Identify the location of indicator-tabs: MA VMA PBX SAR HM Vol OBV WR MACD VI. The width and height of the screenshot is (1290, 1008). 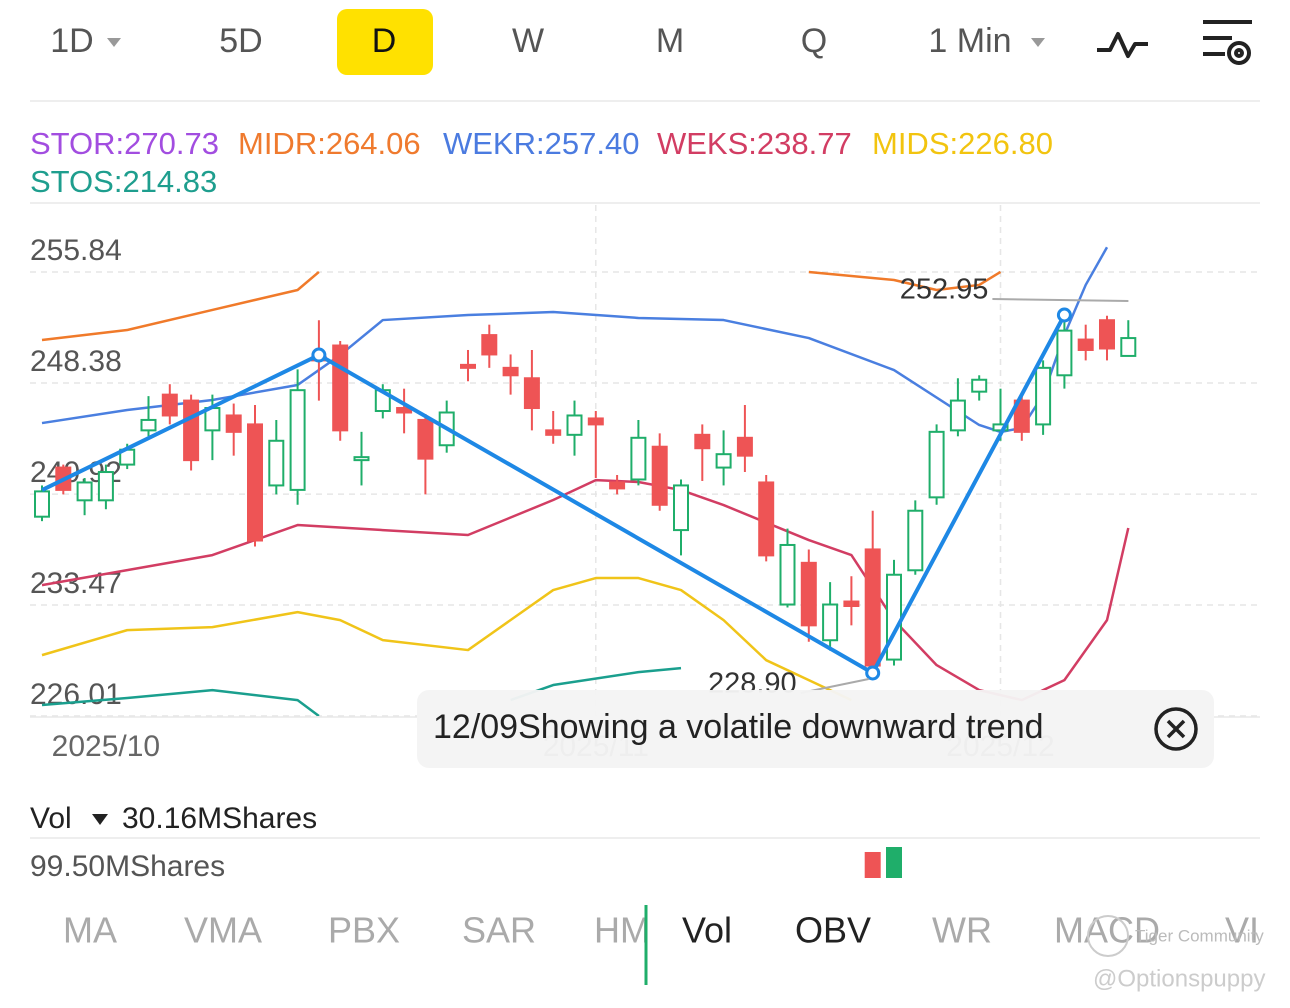
(661, 930).